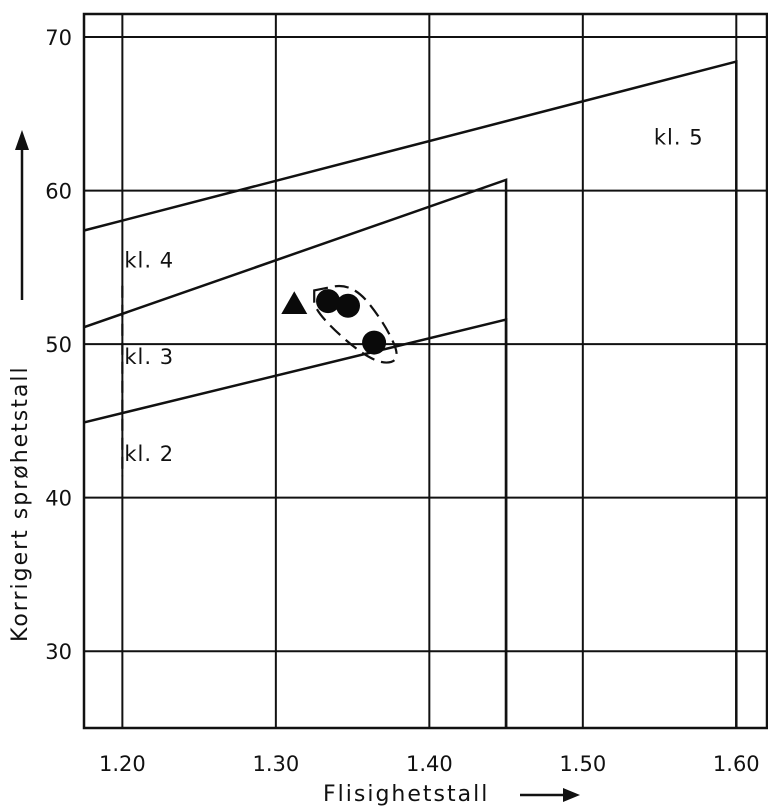  What do you see at coordinates (582, 764) in the screenshot?
I see `x-tick-label: 1.50` at bounding box center [582, 764].